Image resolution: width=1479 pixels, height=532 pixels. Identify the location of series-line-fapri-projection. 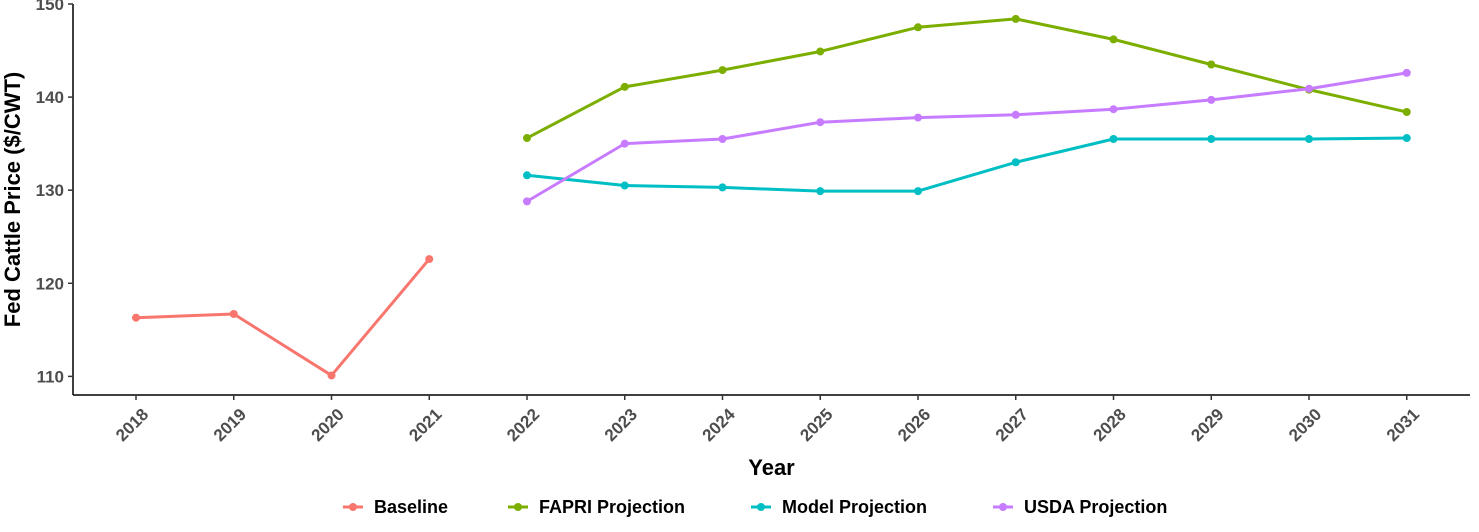
(967, 78).